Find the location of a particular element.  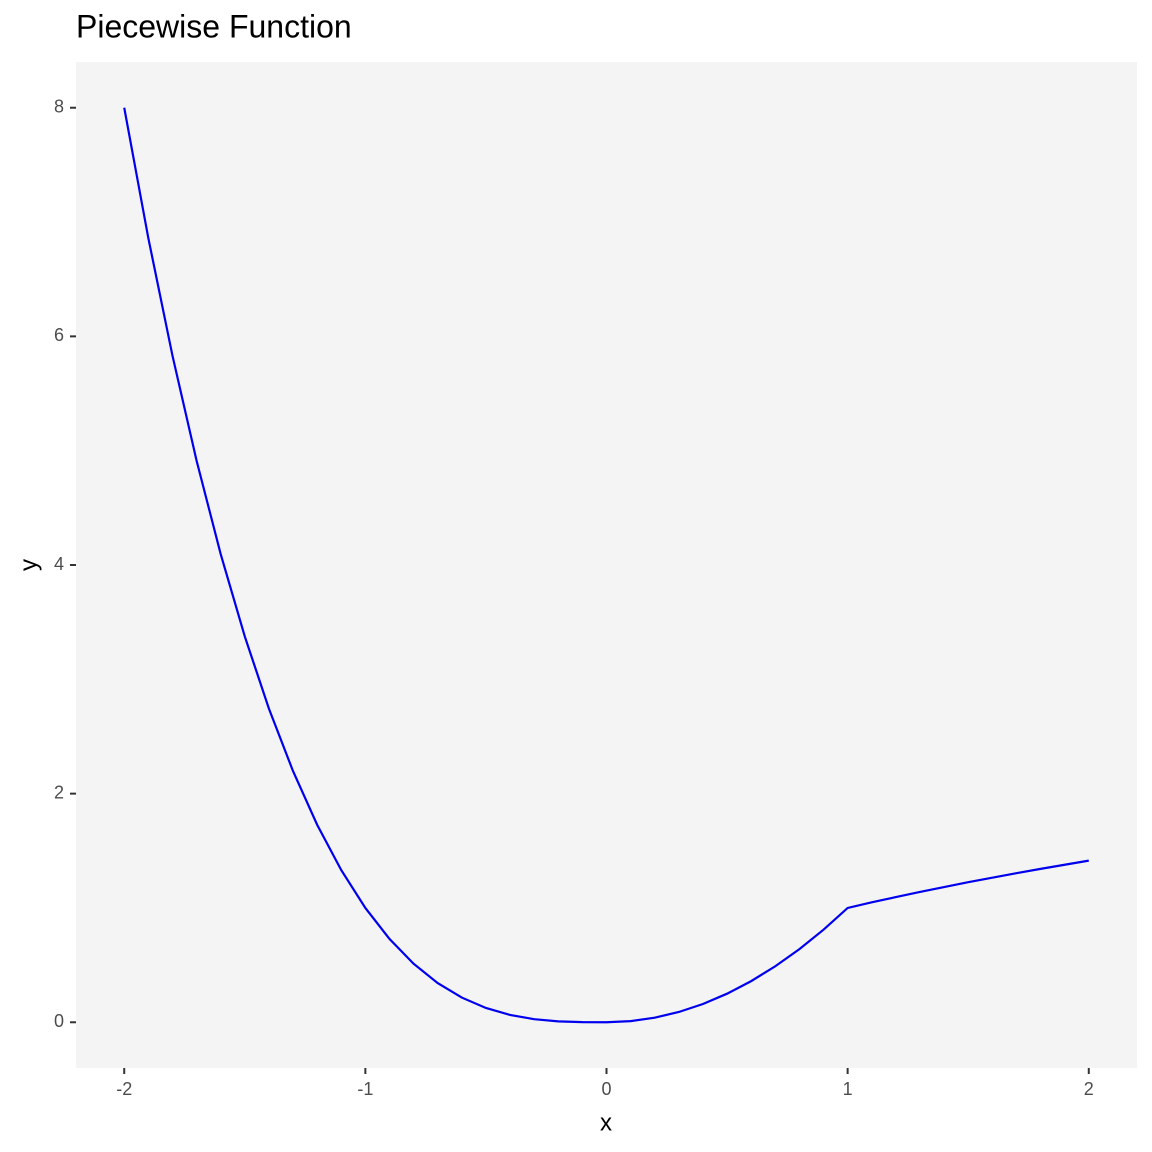

x-tick-label: -2 is located at coordinates (124, 1089).